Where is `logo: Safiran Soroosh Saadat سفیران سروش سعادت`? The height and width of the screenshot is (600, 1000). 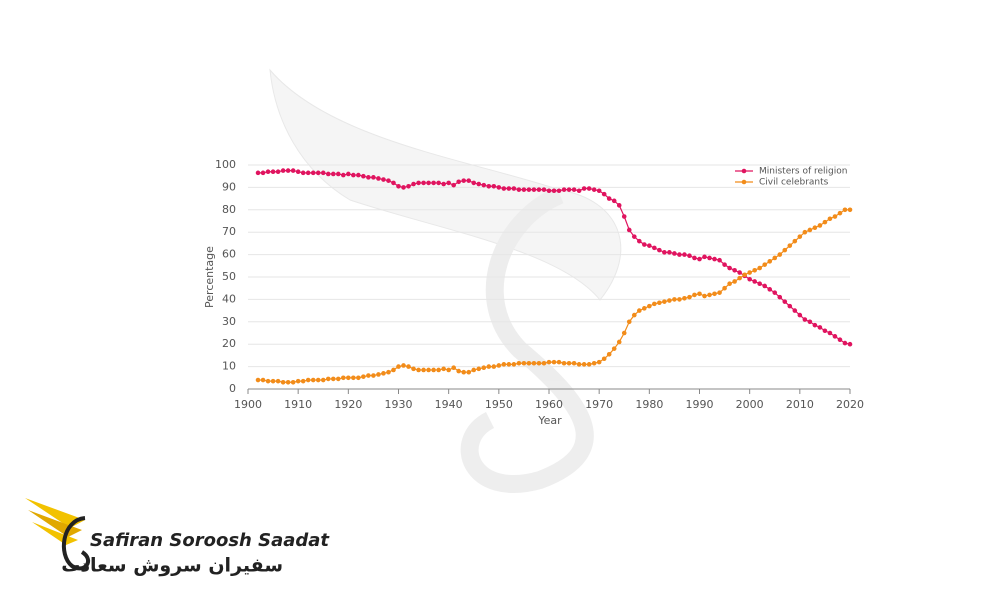
logo: Safiran Soroosh Saadat سفیران سروش سعادت is located at coordinates (177, 537).